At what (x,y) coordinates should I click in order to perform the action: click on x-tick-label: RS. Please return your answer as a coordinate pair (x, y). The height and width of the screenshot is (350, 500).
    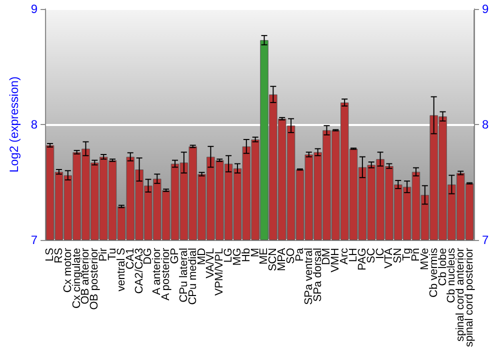
    Looking at the image, I should click on (58, 256).